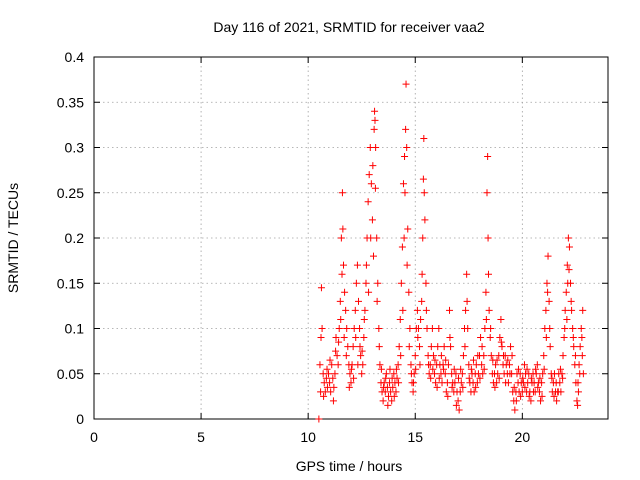 The image size is (640, 480). What do you see at coordinates (75, 148) in the screenshot?
I see `y-tick-label: 0.3` at bounding box center [75, 148].